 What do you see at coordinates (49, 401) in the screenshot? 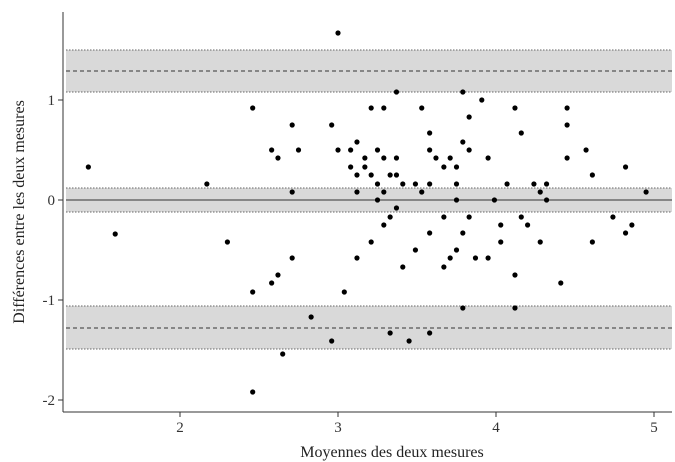
I see `y-tick-label: -2` at bounding box center [49, 401].